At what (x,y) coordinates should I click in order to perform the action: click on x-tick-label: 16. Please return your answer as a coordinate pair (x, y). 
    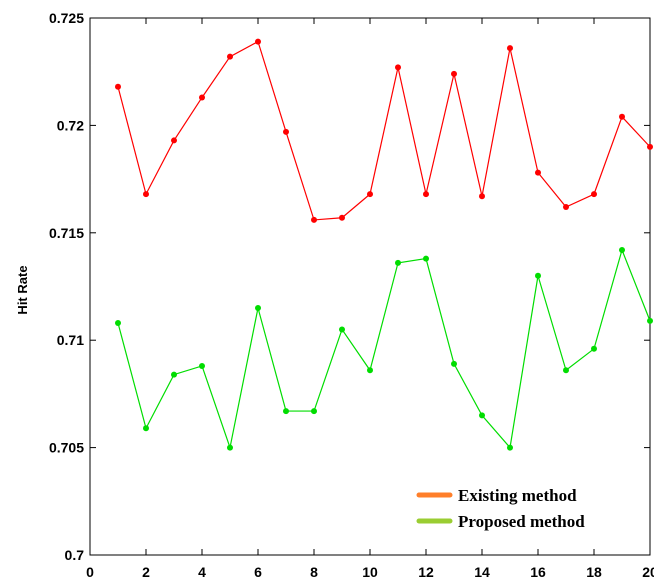
    Looking at the image, I should click on (538, 572).